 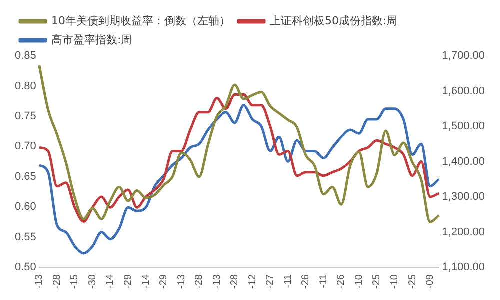 What do you see at coordinates (25, 237) in the screenshot?
I see `y-tick-label: 0.55` at bounding box center [25, 237].